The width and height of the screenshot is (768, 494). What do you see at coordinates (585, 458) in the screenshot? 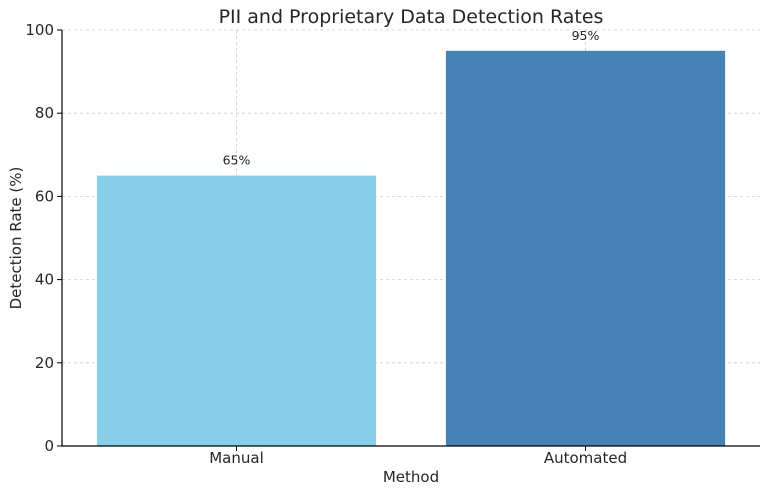
I see `x-tick-label: Automated` at bounding box center [585, 458].